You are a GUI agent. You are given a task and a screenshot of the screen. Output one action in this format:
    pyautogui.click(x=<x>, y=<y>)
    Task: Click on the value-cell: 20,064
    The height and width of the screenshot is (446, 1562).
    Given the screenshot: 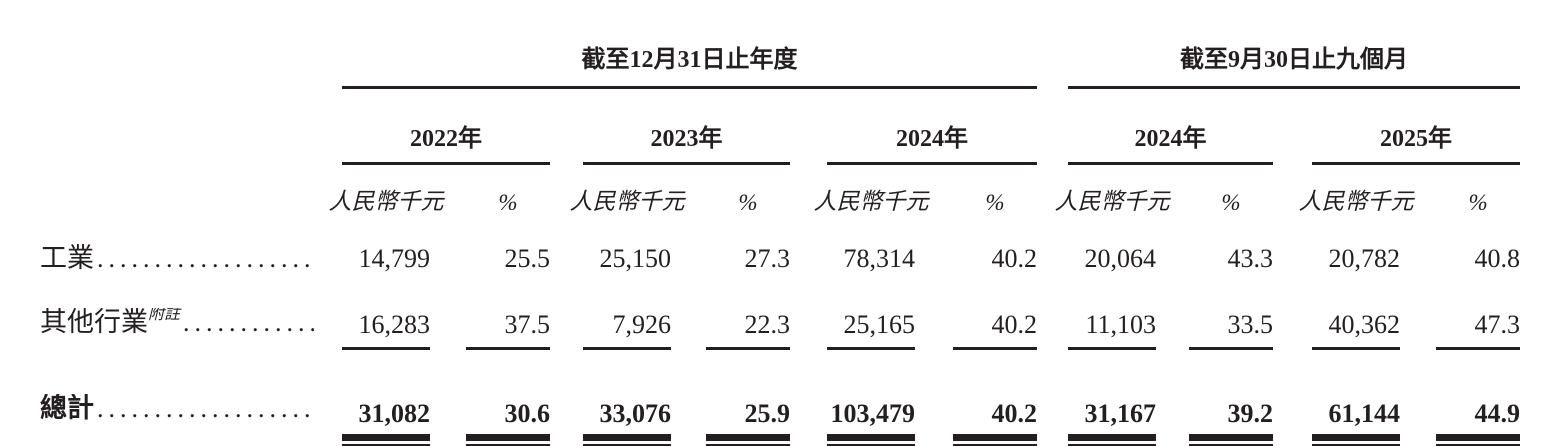 What is the action you would take?
    pyautogui.click(x=1120, y=259)
    